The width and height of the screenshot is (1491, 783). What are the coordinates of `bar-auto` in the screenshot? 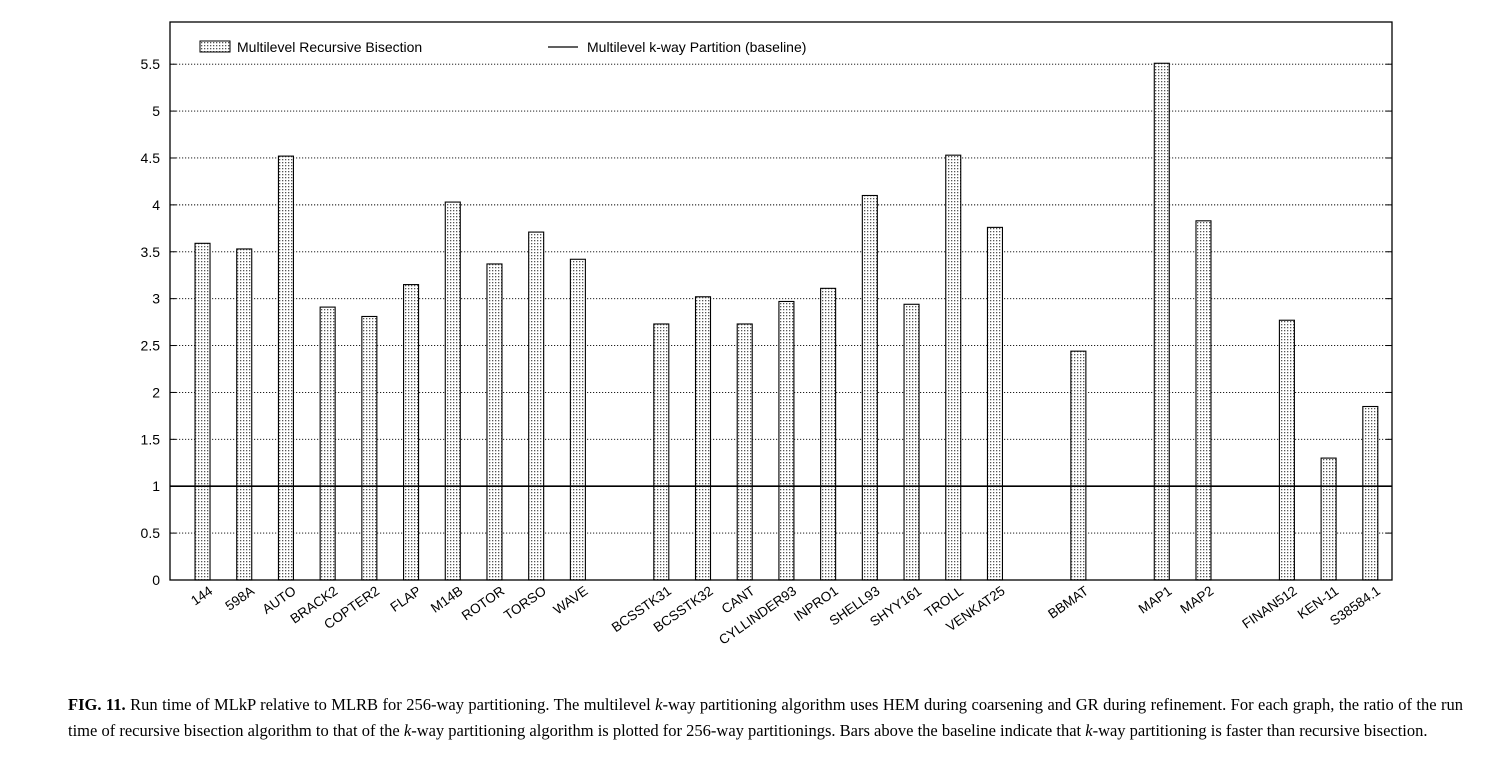 It's located at (285, 368).